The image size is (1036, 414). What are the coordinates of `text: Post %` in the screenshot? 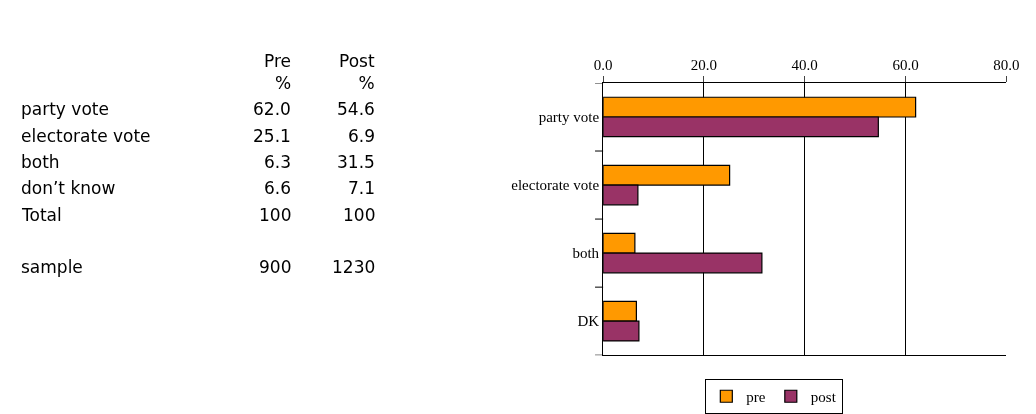 It's located at (357, 72).